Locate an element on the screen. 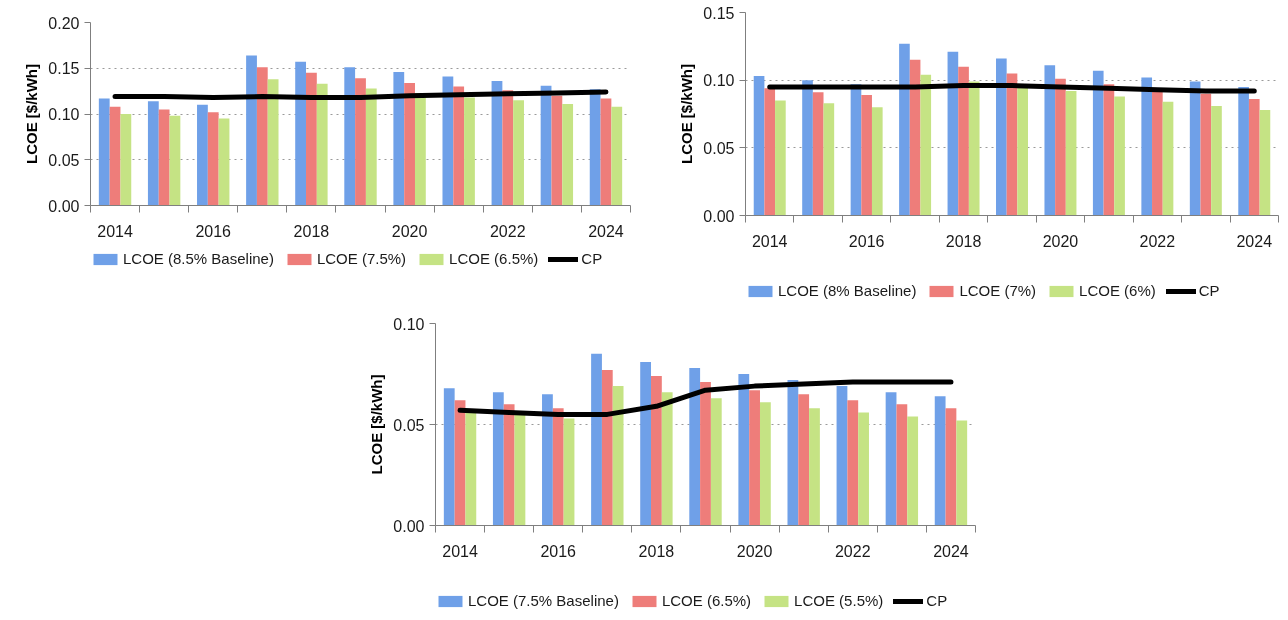 This screenshot has width=1288, height=620. y-tick-label: 0.20 is located at coordinates (64, 23).